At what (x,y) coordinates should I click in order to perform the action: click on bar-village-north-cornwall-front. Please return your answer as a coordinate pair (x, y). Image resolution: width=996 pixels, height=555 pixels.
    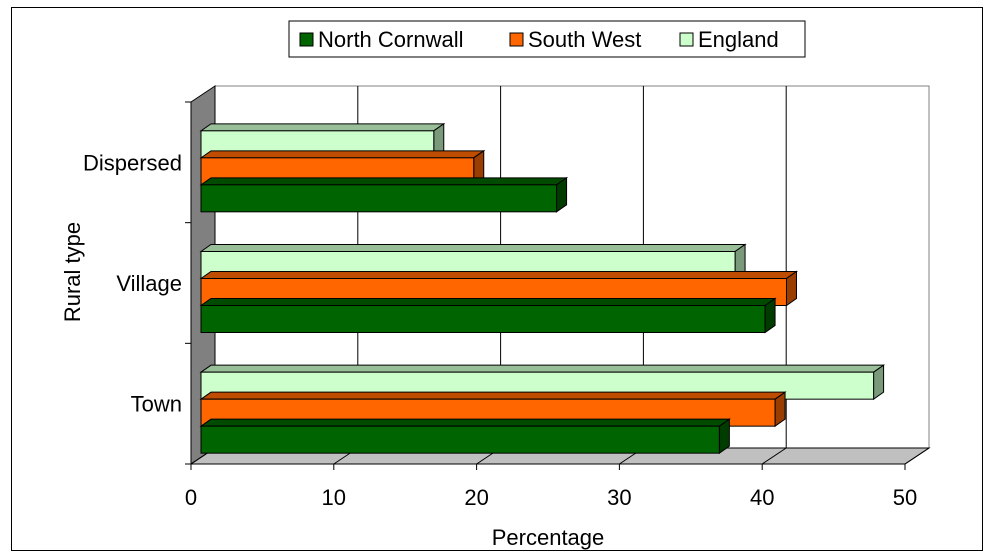
    Looking at the image, I should click on (483, 319).